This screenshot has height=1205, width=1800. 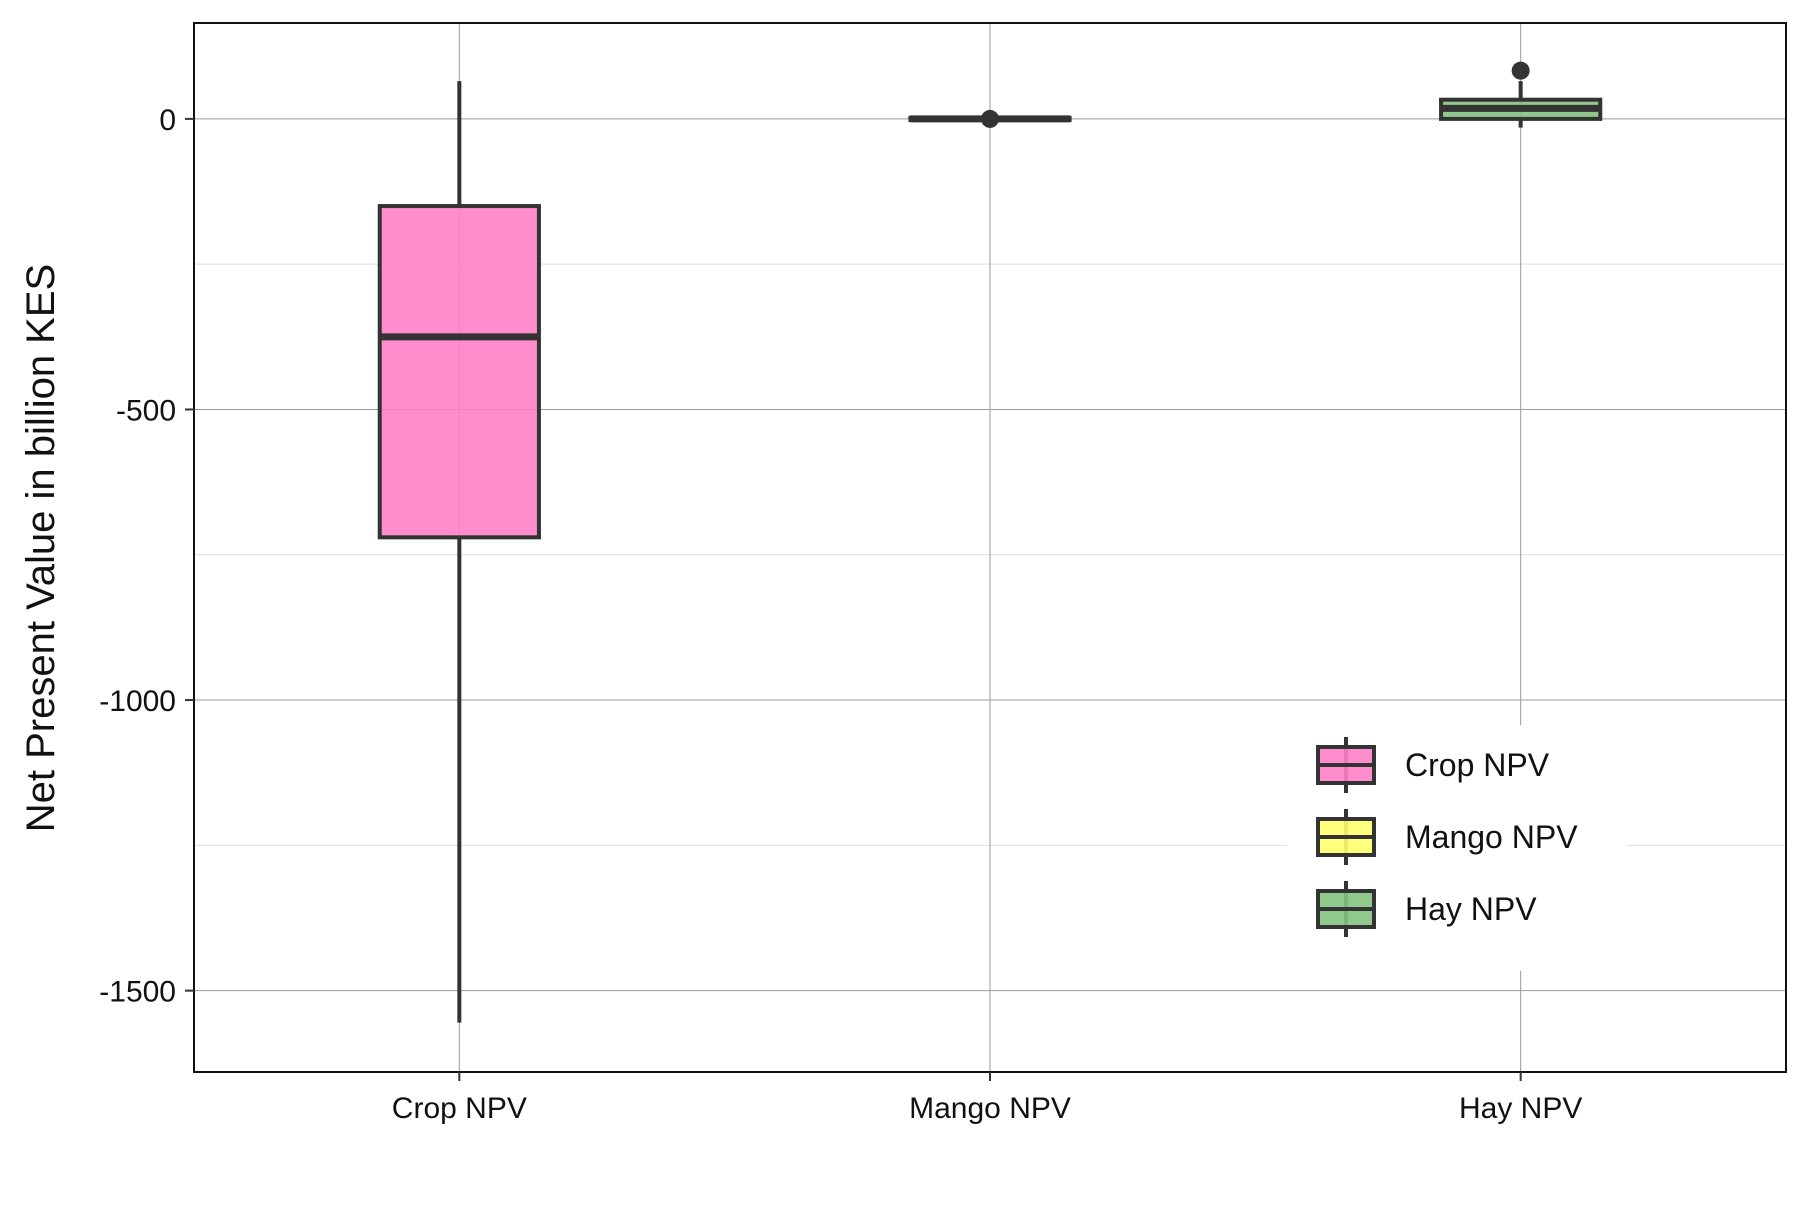 What do you see at coordinates (459, 372) in the screenshot?
I see `box-body` at bounding box center [459, 372].